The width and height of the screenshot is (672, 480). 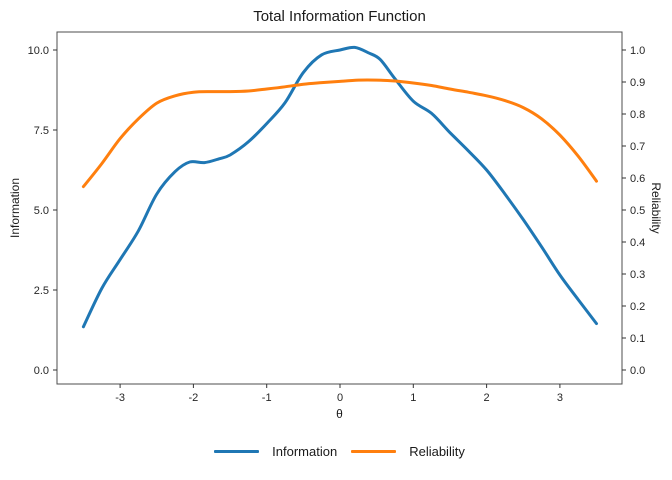 I want to click on y-right-tick-label: 0.0, so click(x=637, y=371).